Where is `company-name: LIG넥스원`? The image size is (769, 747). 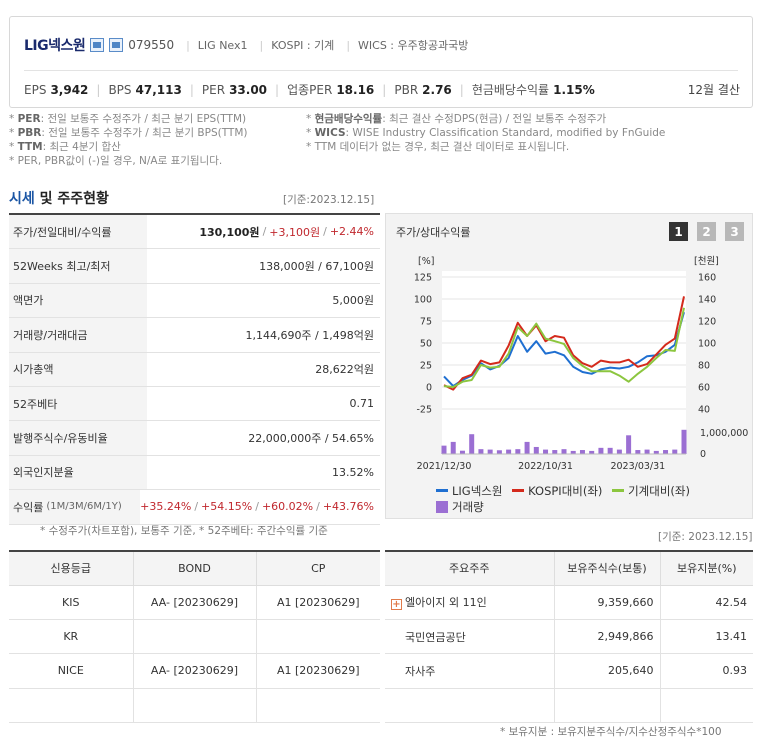
company-name: LIG넥스원 is located at coordinates (55, 46).